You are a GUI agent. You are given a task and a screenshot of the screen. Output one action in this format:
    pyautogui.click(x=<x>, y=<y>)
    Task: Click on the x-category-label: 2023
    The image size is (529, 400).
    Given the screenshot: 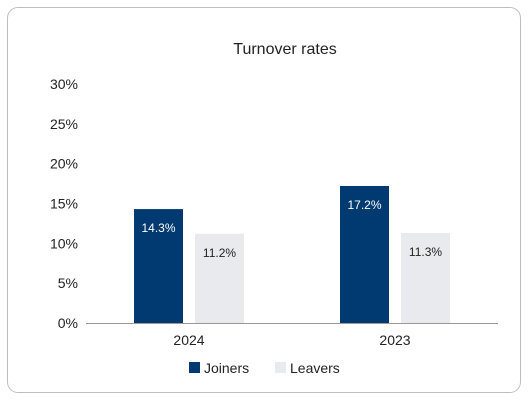 What is the action you would take?
    pyautogui.click(x=394, y=340)
    